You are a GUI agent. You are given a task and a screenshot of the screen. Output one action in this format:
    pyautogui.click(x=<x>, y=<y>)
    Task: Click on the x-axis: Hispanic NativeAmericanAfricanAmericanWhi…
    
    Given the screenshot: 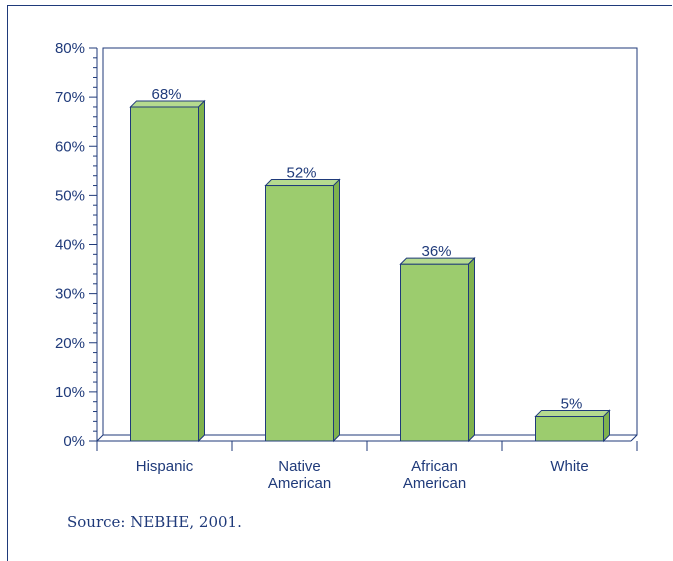 What is the action you would take?
    pyautogui.click(x=367, y=466)
    